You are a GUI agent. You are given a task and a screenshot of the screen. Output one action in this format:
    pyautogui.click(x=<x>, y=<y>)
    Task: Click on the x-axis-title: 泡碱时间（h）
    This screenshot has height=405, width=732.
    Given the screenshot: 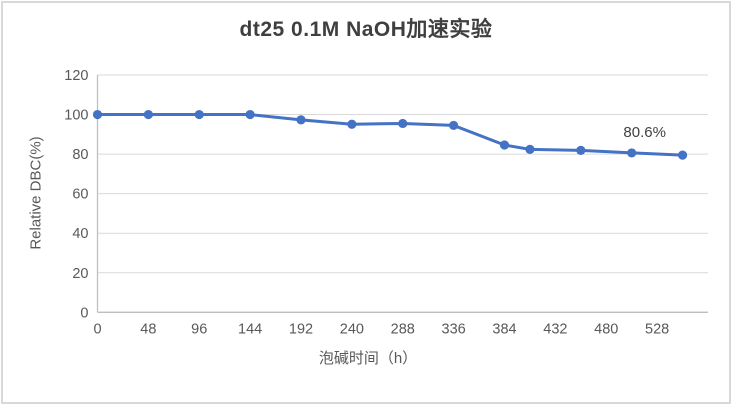 What is the action you would take?
    pyautogui.click(x=368, y=358)
    